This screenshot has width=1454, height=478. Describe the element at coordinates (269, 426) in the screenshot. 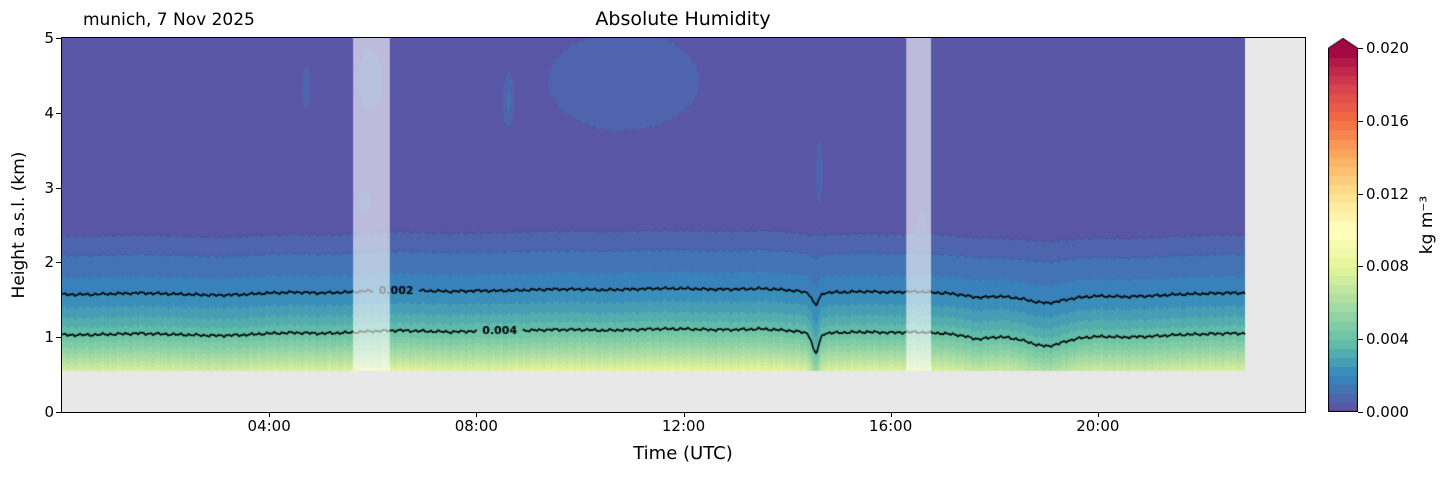

I see `x-tick-label: 04:00` at that location.